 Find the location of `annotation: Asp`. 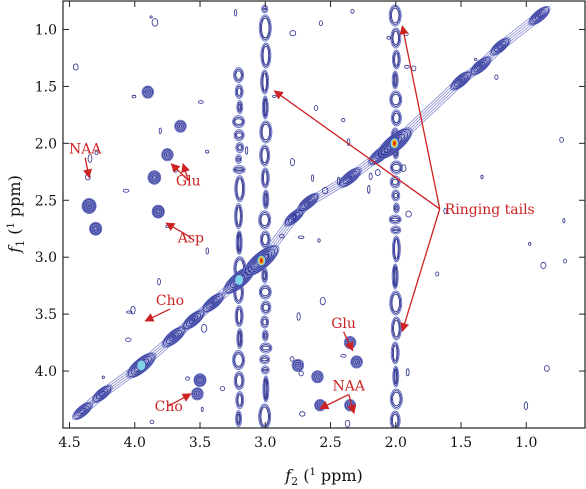

annotation: Asp is located at coordinates (184, 234).